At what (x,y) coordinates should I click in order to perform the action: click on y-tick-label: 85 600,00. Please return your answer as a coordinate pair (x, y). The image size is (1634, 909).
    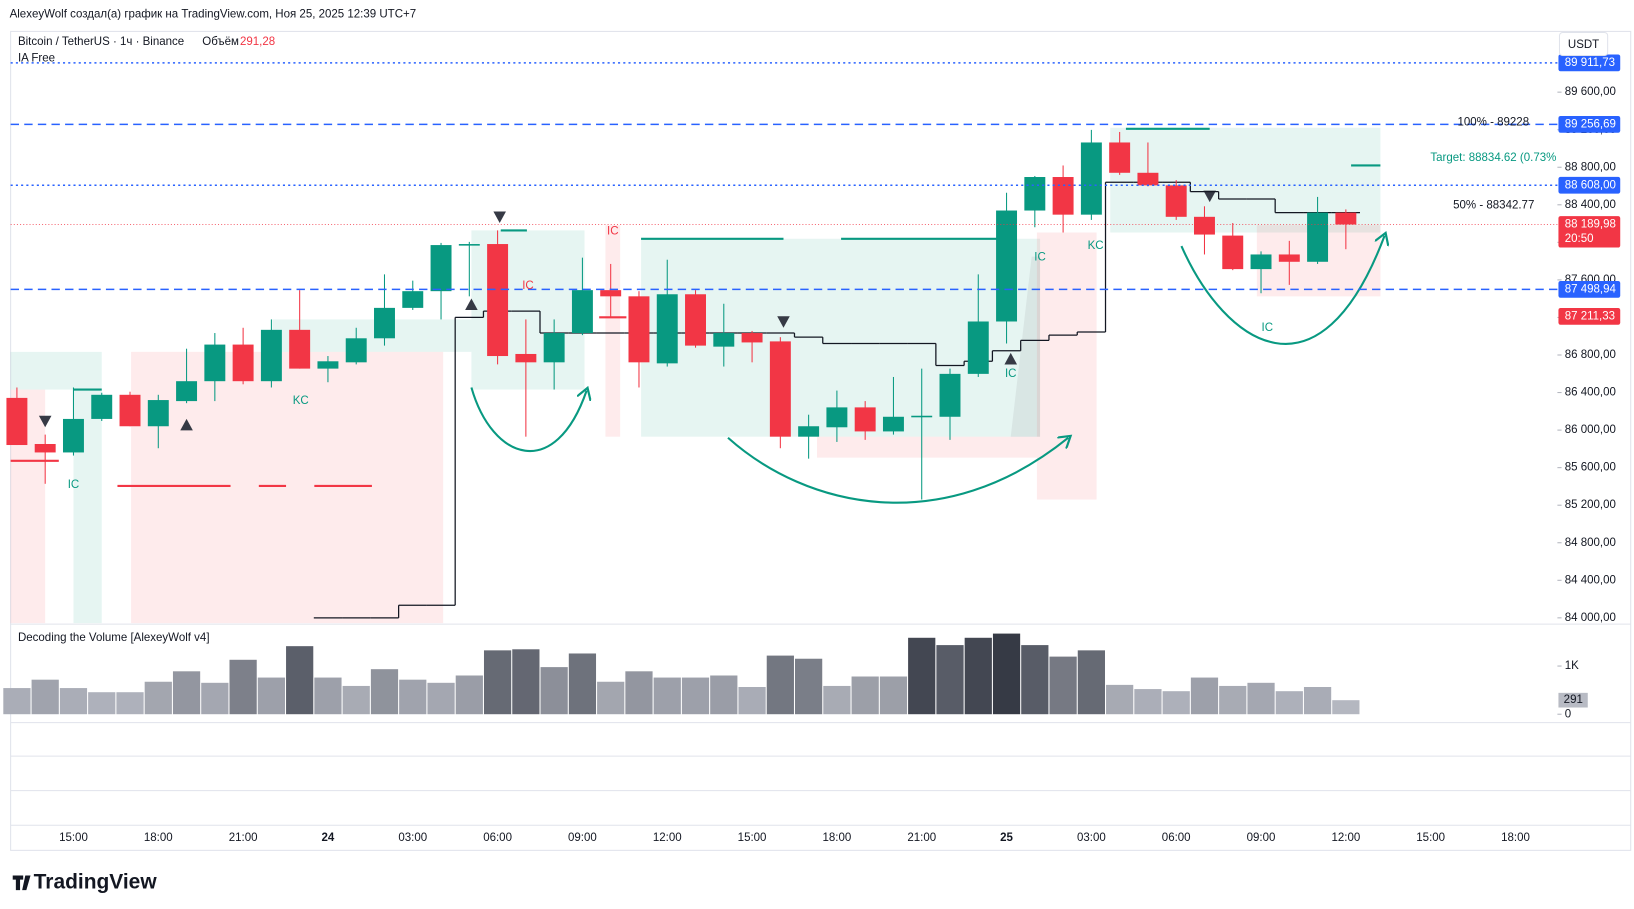
    Looking at the image, I should click on (1590, 468).